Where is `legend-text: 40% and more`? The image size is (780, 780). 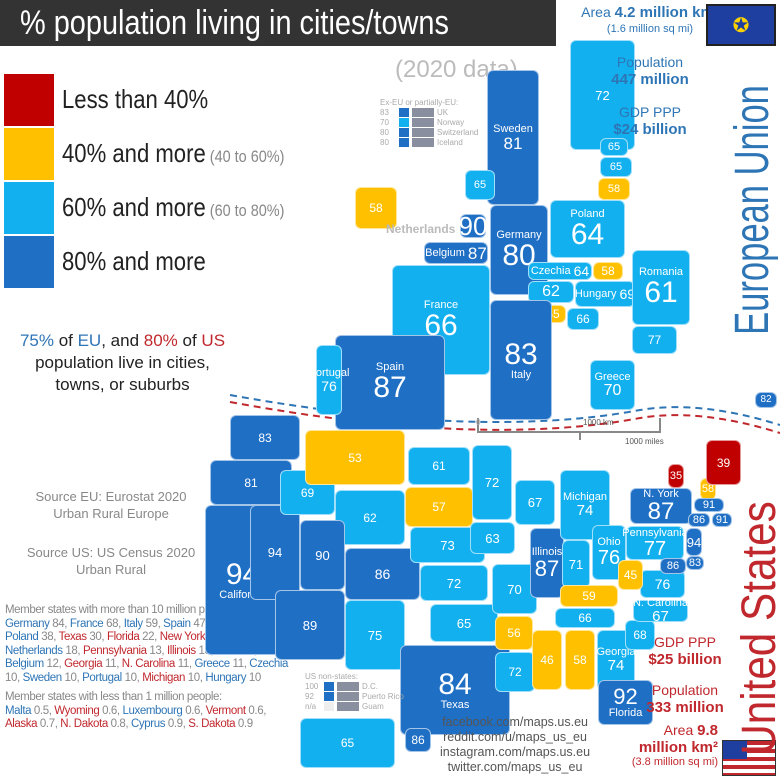
legend-text: 40% and more is located at coordinates (134, 153).